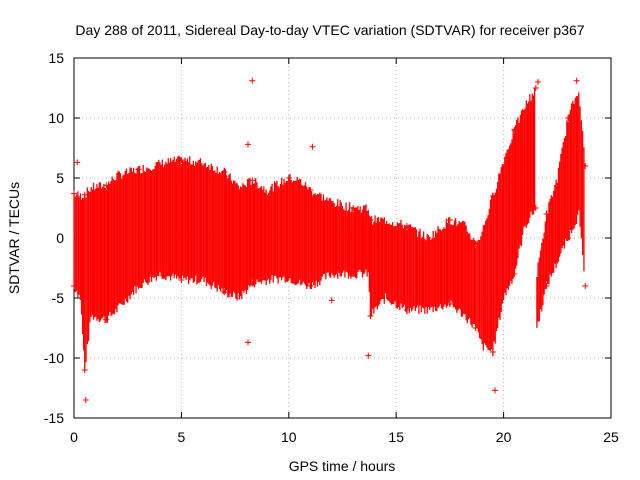 The width and height of the screenshot is (640, 480). Describe the element at coordinates (289, 437) in the screenshot. I see `x-tick-label: 10` at that location.